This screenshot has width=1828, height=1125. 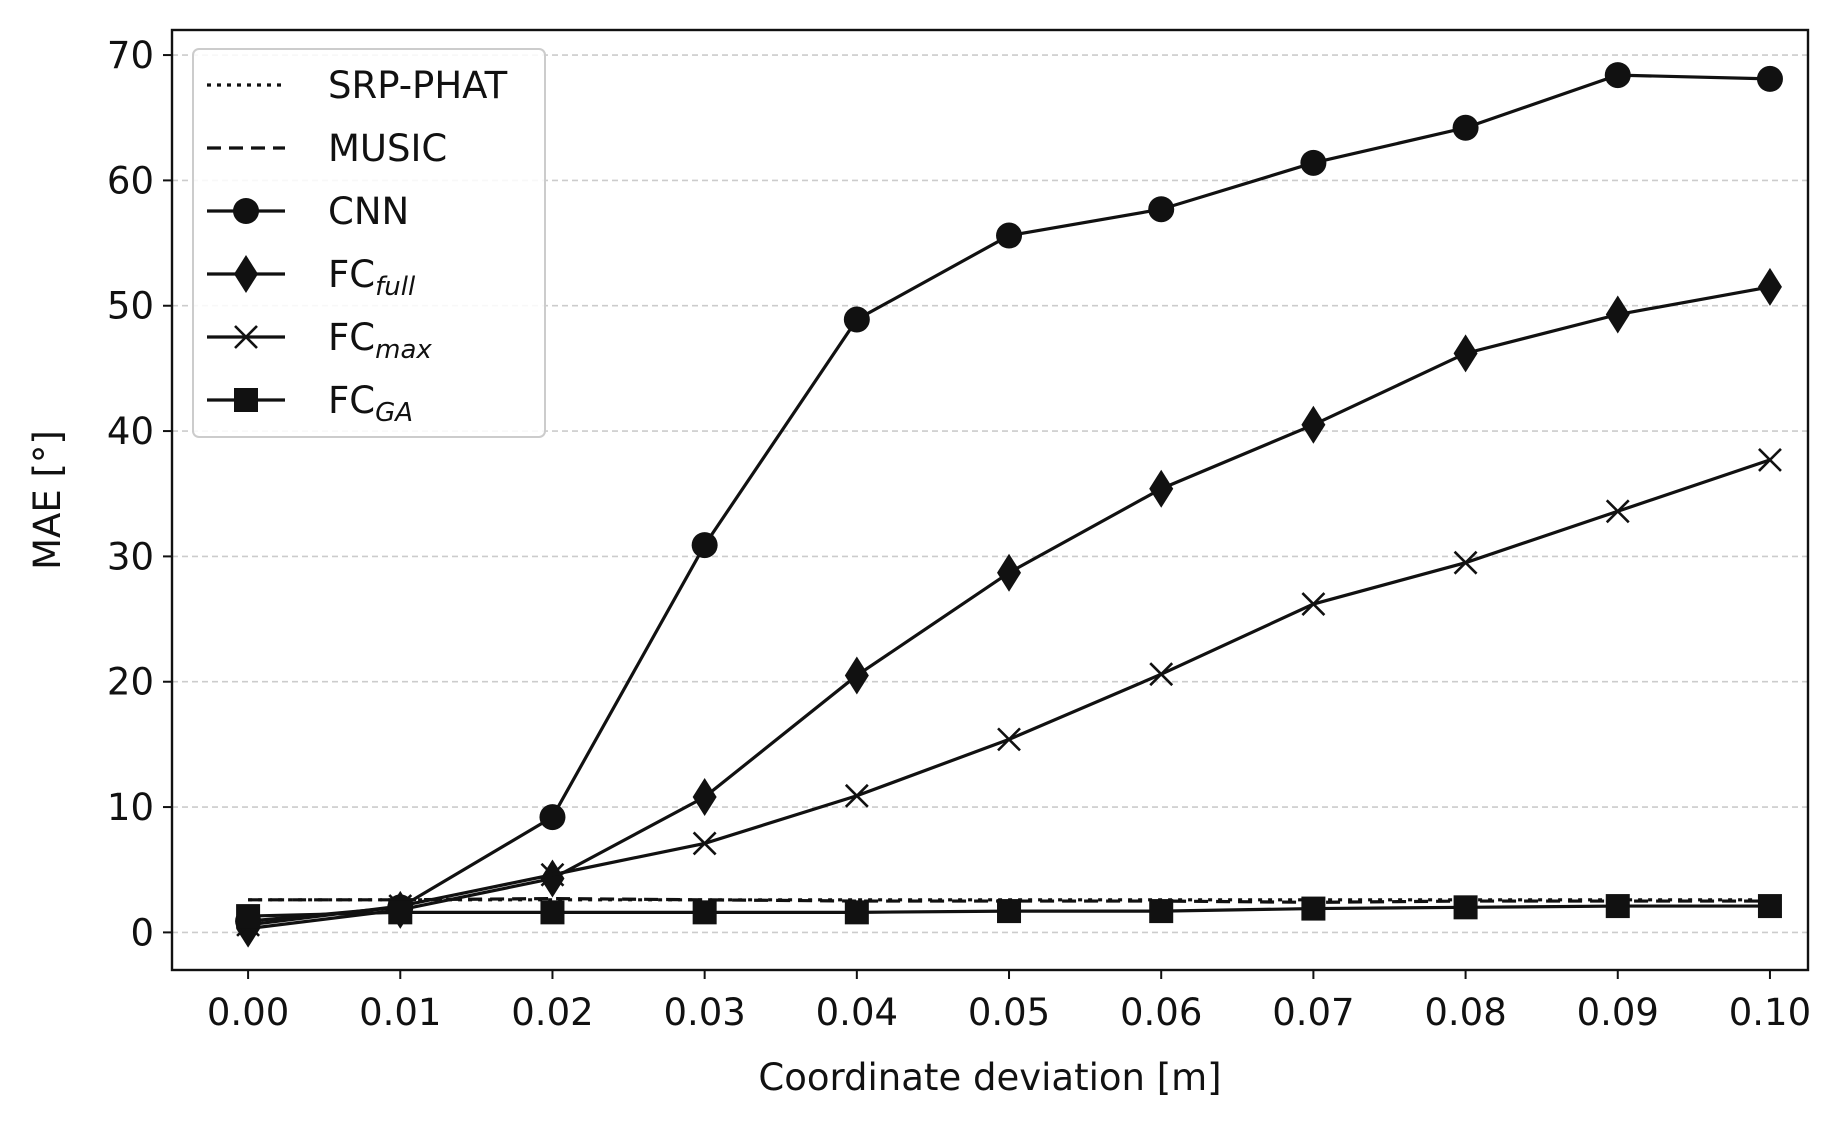 I want to click on y-tick-label: 70, so click(x=130, y=55).